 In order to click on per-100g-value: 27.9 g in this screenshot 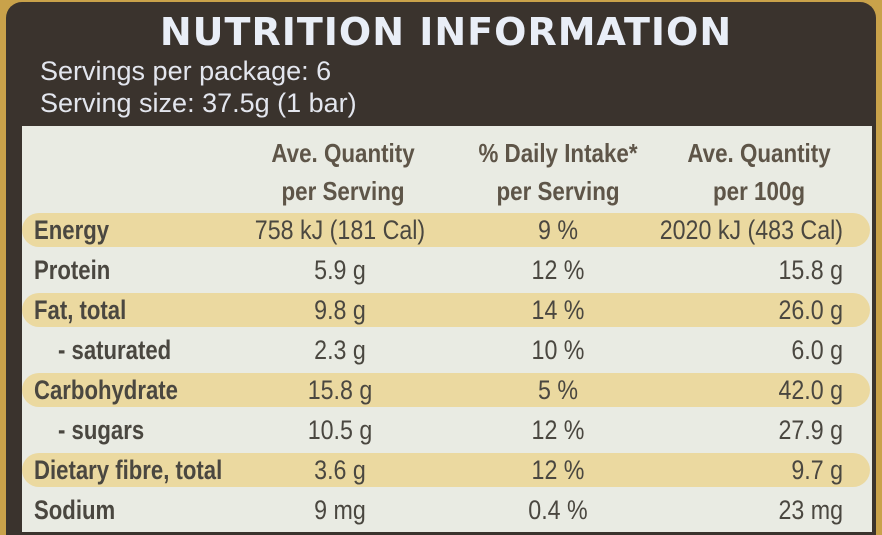, I will do `click(811, 430)`.